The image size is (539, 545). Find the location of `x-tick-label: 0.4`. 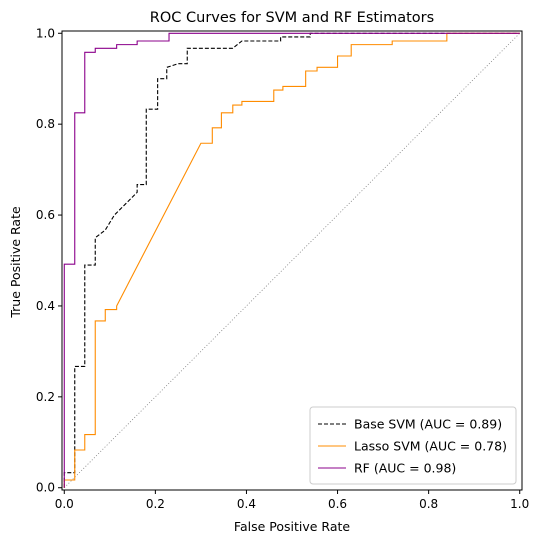

x-tick-label: 0.4 is located at coordinates (246, 504).